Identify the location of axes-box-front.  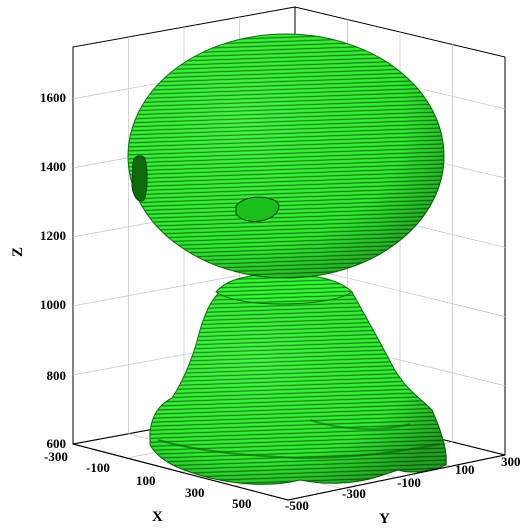
(289, 472).